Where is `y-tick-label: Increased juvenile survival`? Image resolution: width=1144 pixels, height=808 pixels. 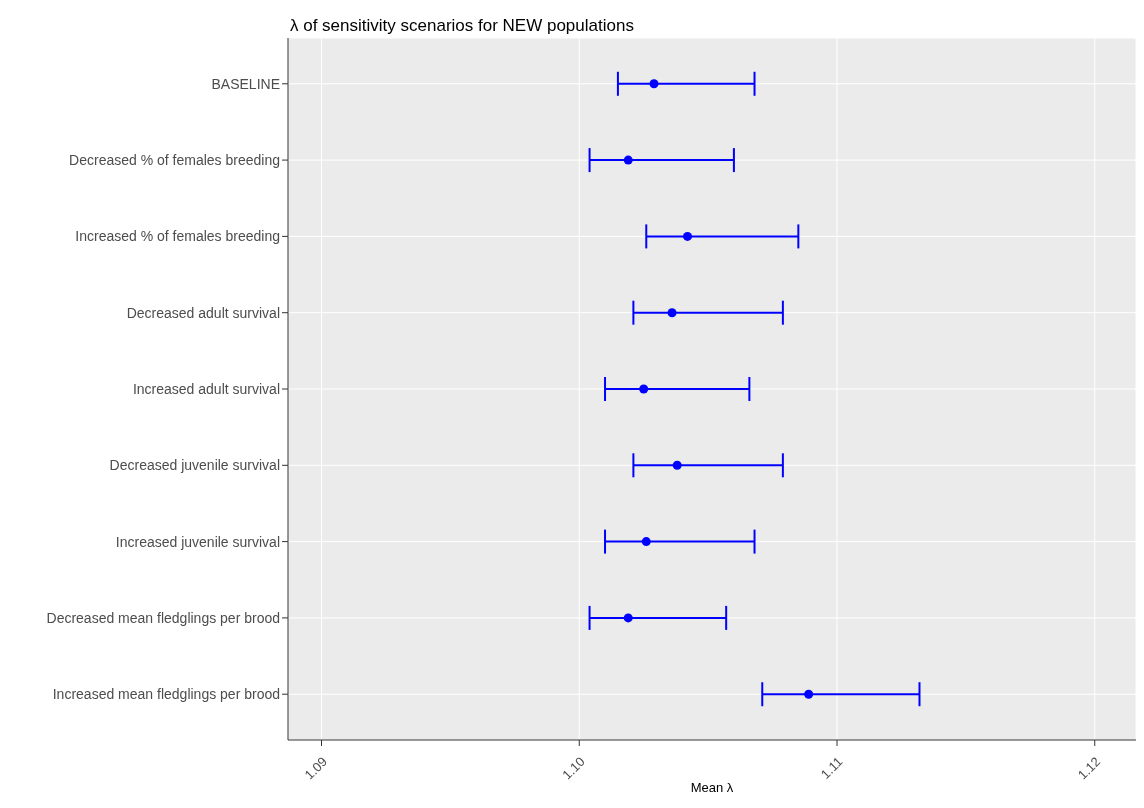
y-tick-label: Increased juvenile survival is located at coordinates (197, 541).